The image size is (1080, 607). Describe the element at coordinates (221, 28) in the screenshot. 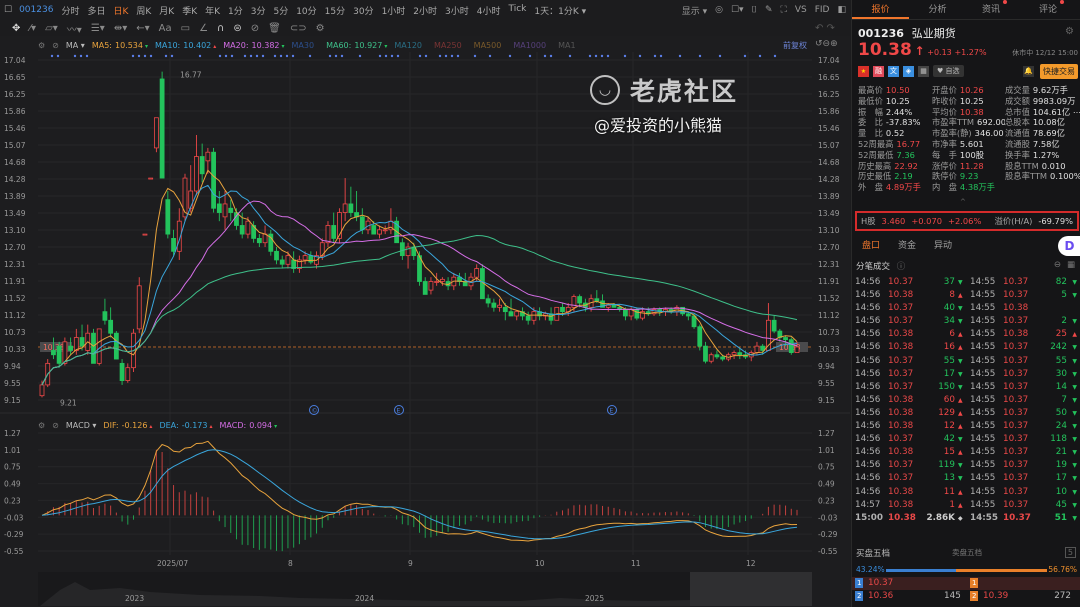

I see `magnet-icon: ∩` at that location.